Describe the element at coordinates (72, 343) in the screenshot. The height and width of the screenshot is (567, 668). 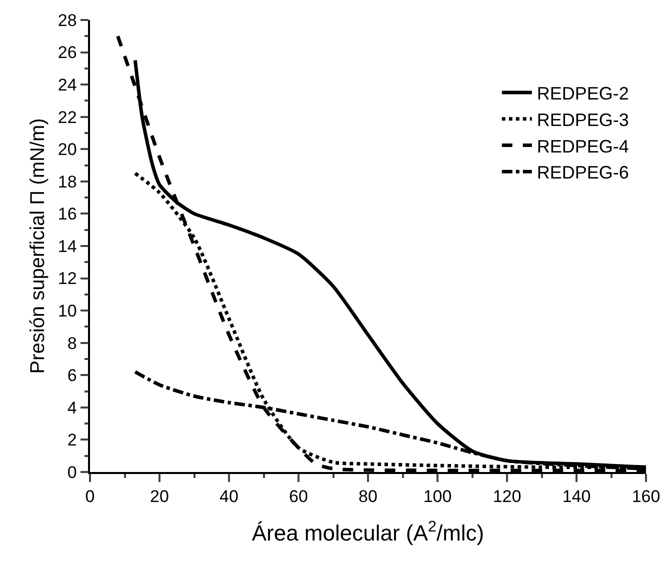
I see `y-tick-label: 8` at that location.